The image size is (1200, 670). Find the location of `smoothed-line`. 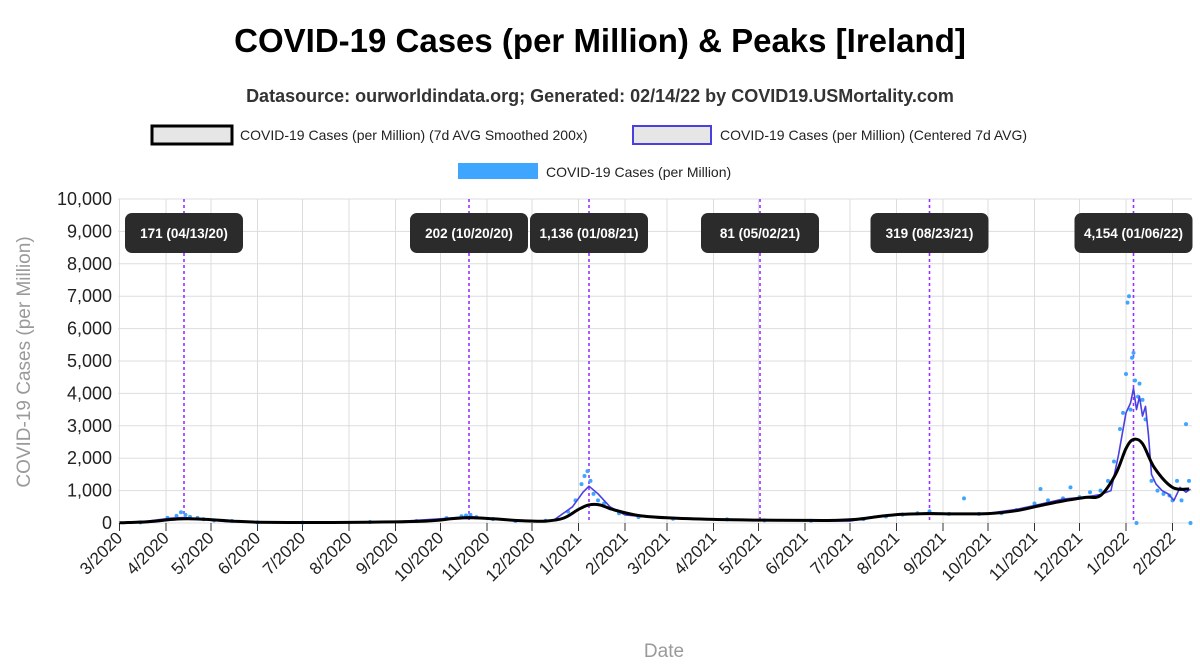

smoothed-line is located at coordinates (654, 481).